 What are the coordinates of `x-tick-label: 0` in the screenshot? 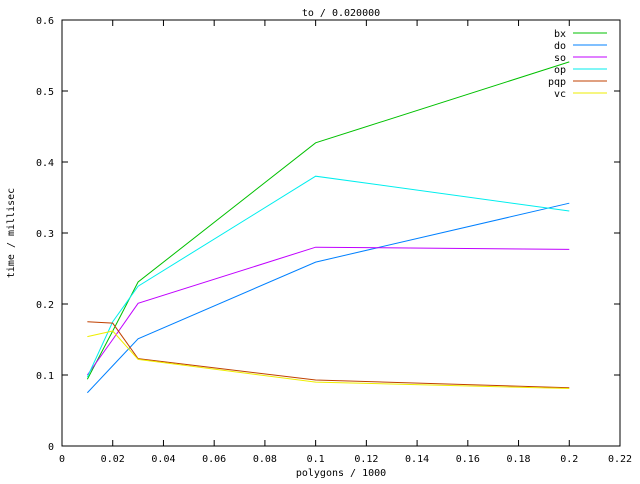 It's located at (62, 459).